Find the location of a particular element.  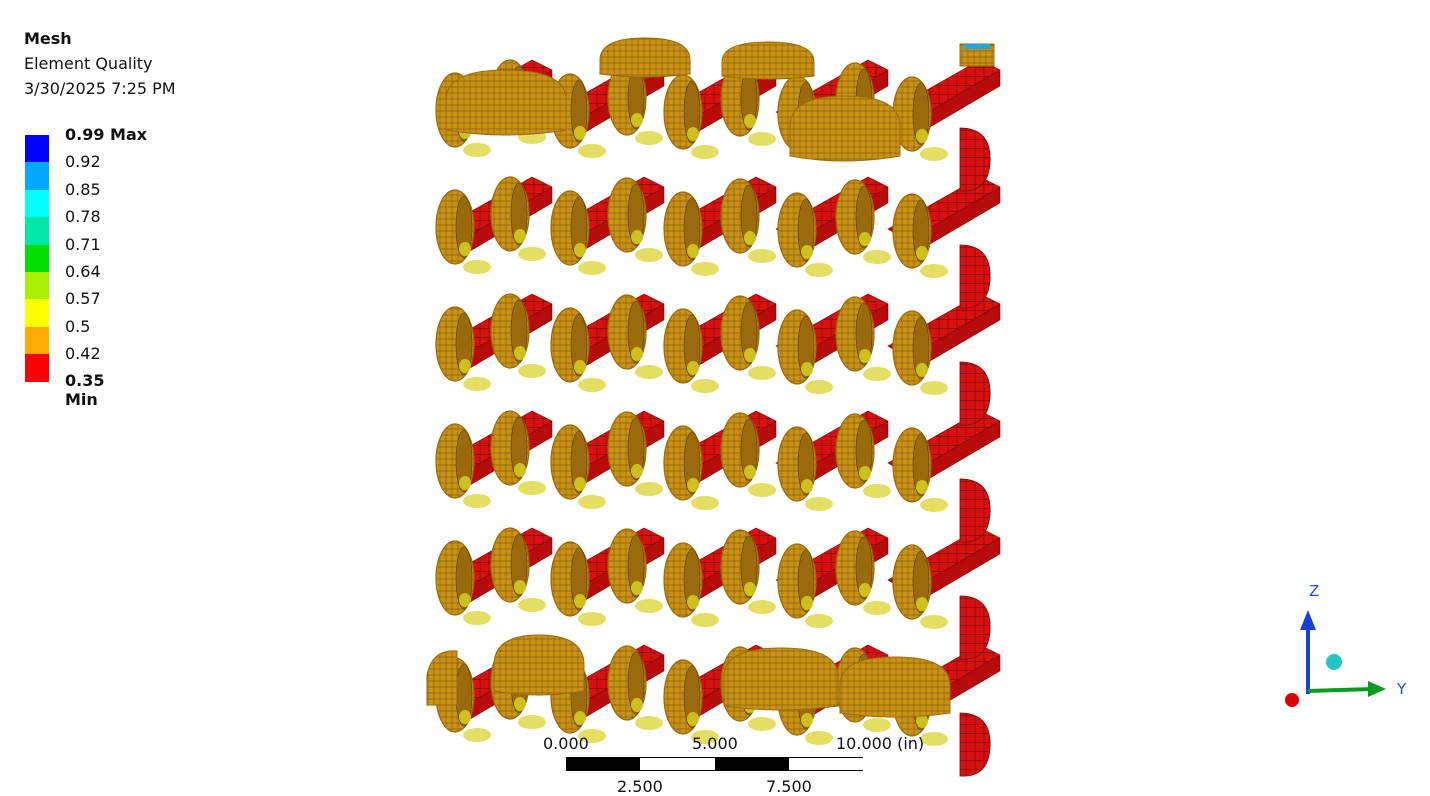

scale-label-5: 5.000 is located at coordinates (715, 743).